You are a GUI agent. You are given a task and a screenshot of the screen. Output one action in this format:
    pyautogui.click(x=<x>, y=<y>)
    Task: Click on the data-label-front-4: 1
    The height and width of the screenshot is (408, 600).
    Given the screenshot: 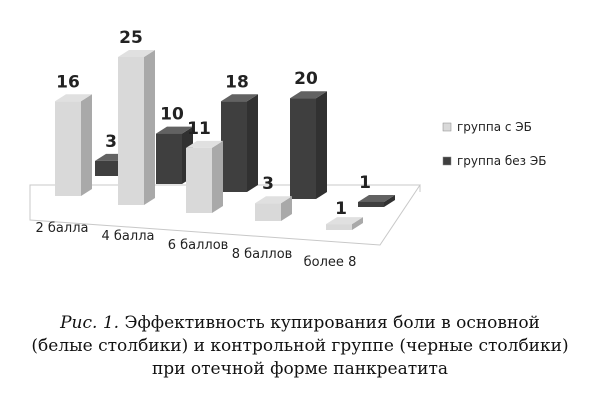 What is the action you would take?
    pyautogui.click(x=341, y=209)
    